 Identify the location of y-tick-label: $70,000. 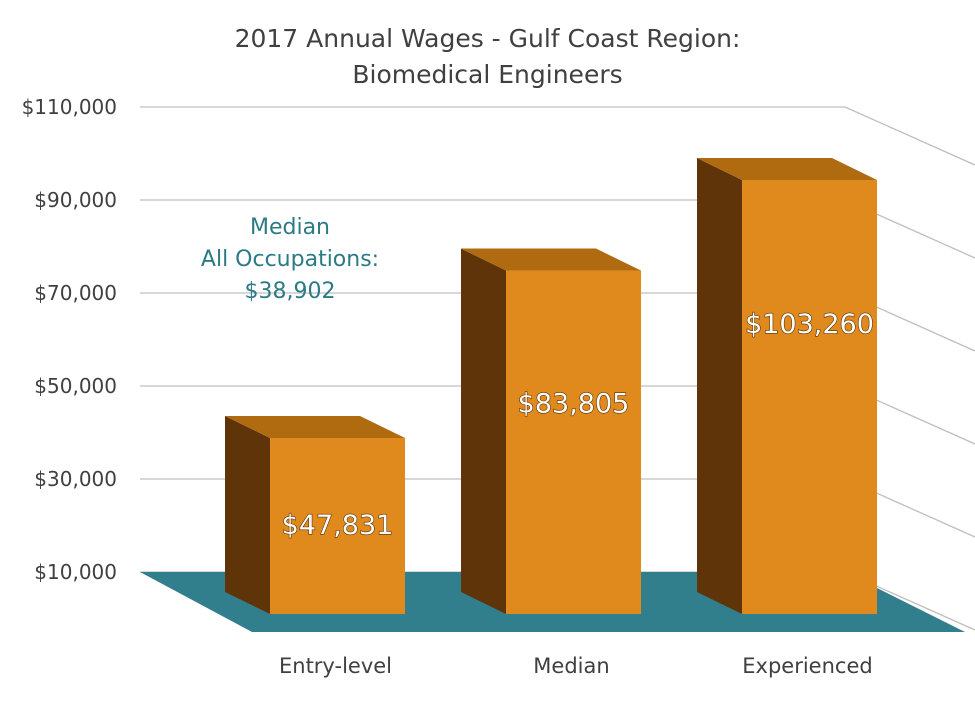
(75, 293).